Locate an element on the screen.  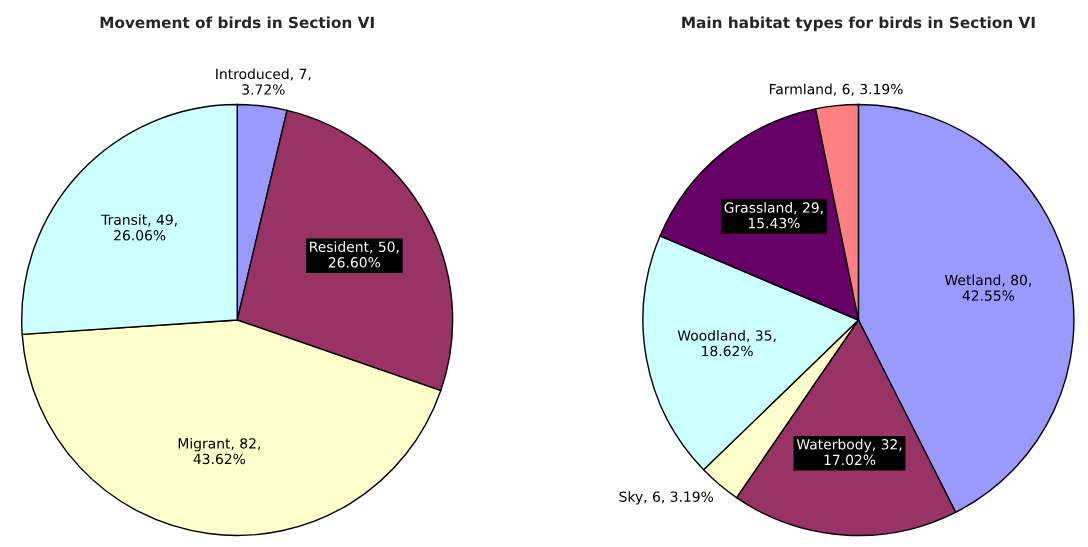
slice-label: Sky, 6, 3.19% is located at coordinates (666, 498).